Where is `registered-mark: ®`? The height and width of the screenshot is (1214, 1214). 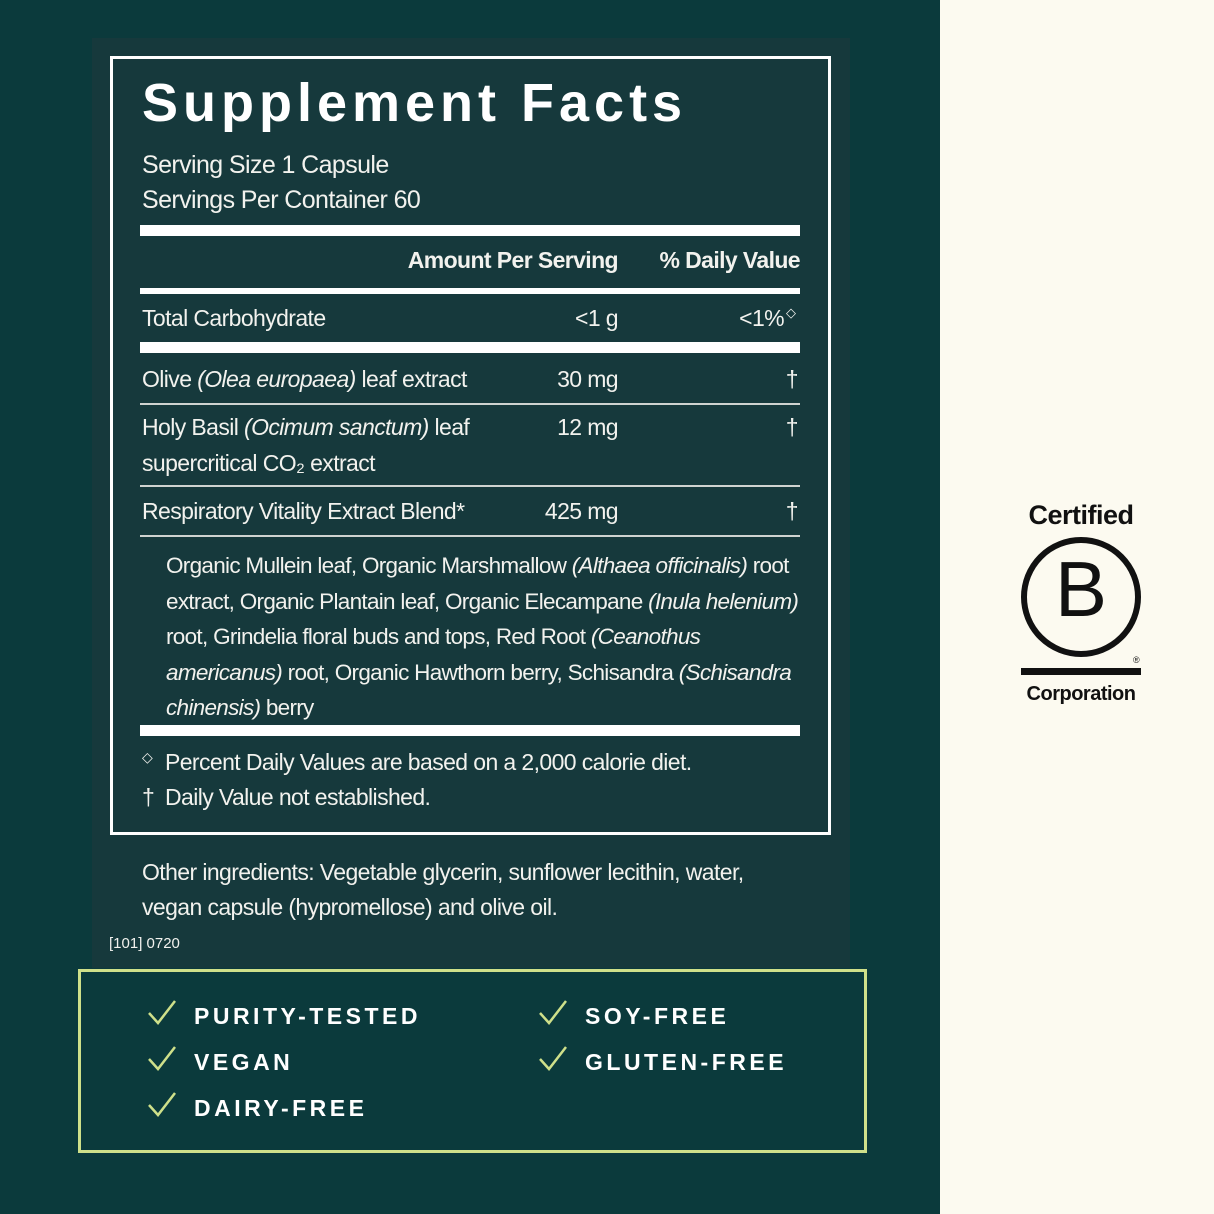 registered-mark: ® is located at coordinates (1136, 660).